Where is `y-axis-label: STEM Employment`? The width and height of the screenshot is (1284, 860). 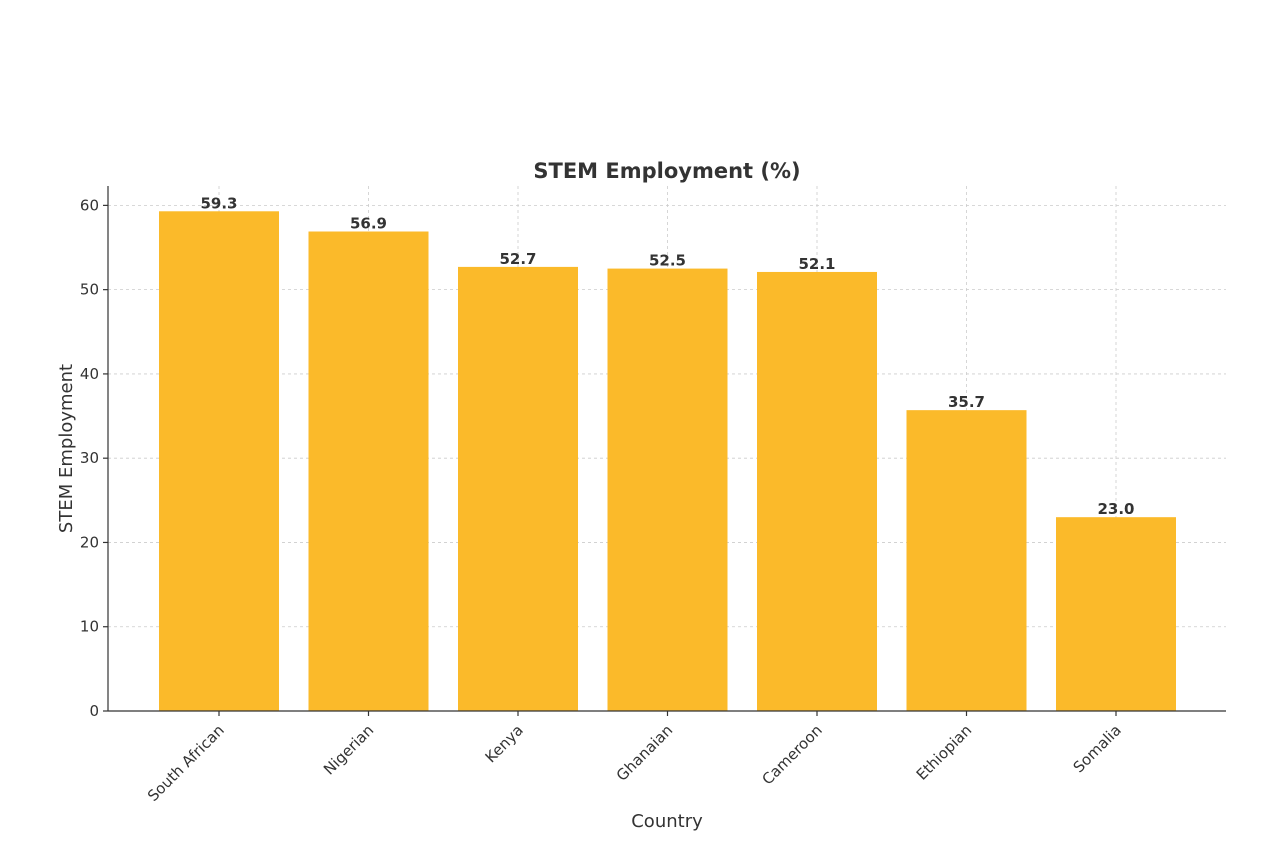 y-axis-label: STEM Employment is located at coordinates (66, 448).